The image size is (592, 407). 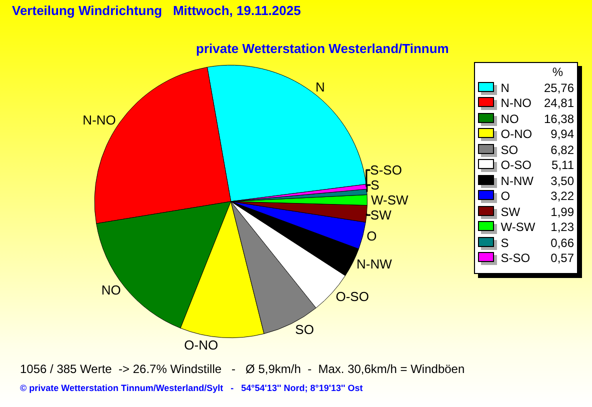 I want to click on legend-label: O-SO, so click(x=516, y=166).